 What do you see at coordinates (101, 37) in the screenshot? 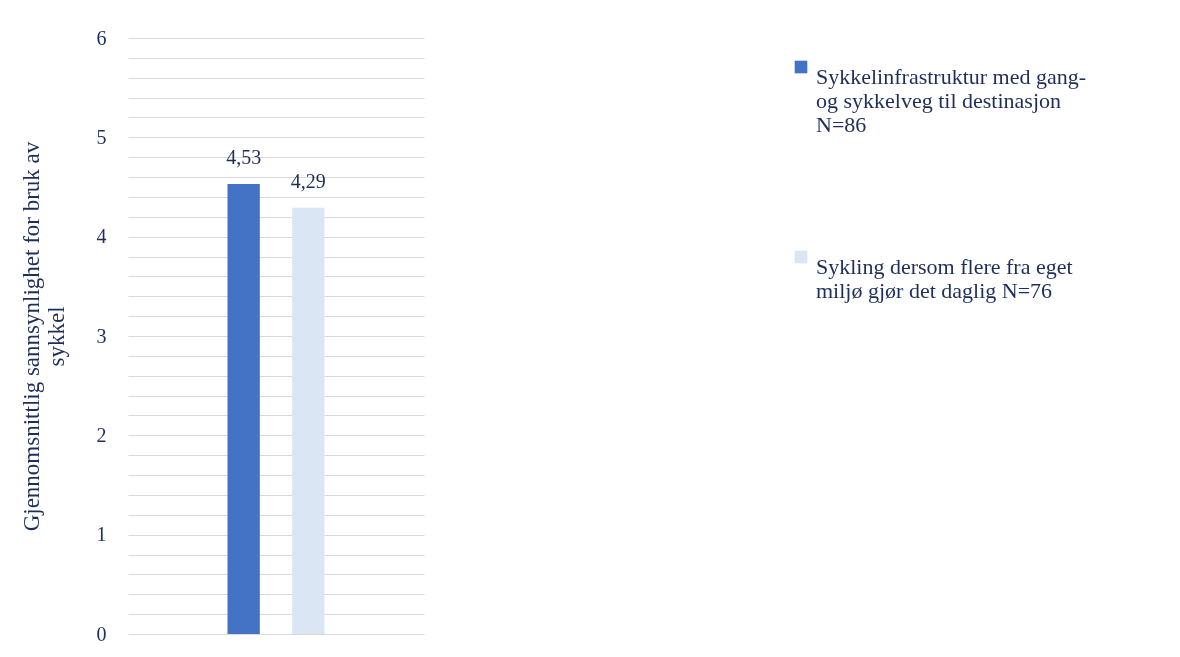
I see `y-tick-label: 6` at bounding box center [101, 37].